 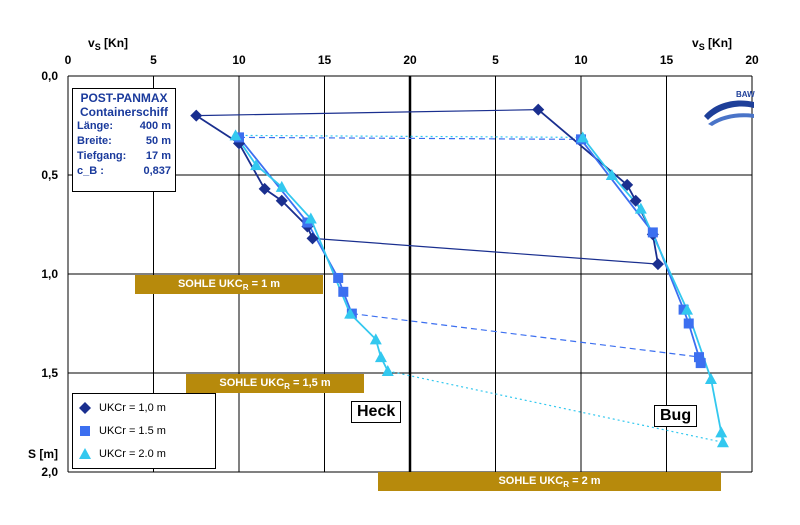 What do you see at coordinates (585, 481) in the screenshot?
I see `bar-tail: = 2 m` at bounding box center [585, 481].